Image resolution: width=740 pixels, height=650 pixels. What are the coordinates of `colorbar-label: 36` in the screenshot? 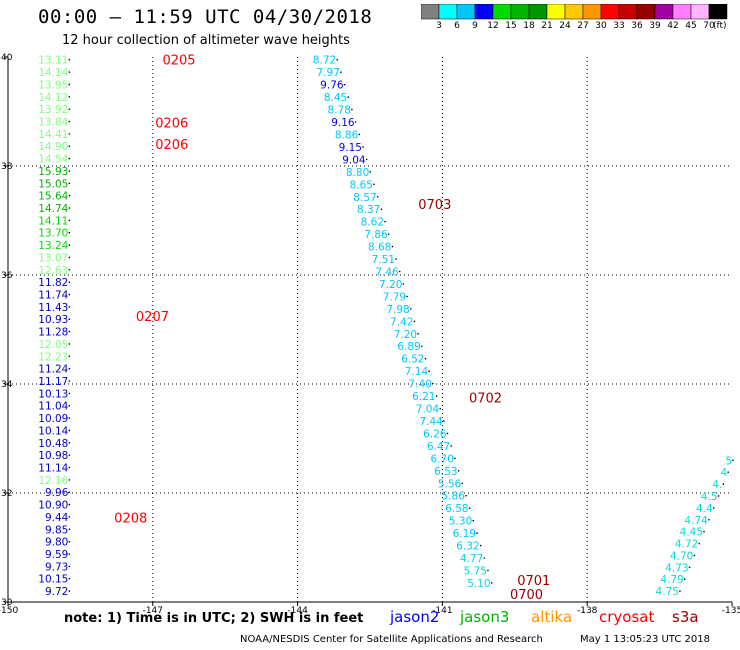 It's located at (637, 26).